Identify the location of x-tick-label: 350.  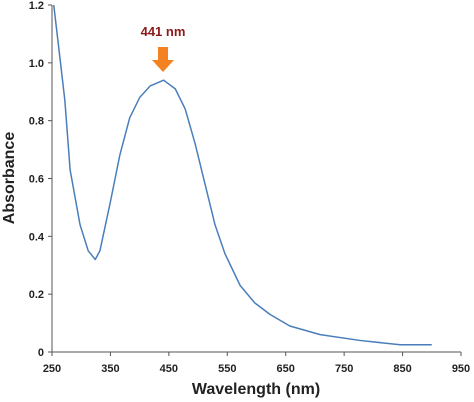
(110, 369).